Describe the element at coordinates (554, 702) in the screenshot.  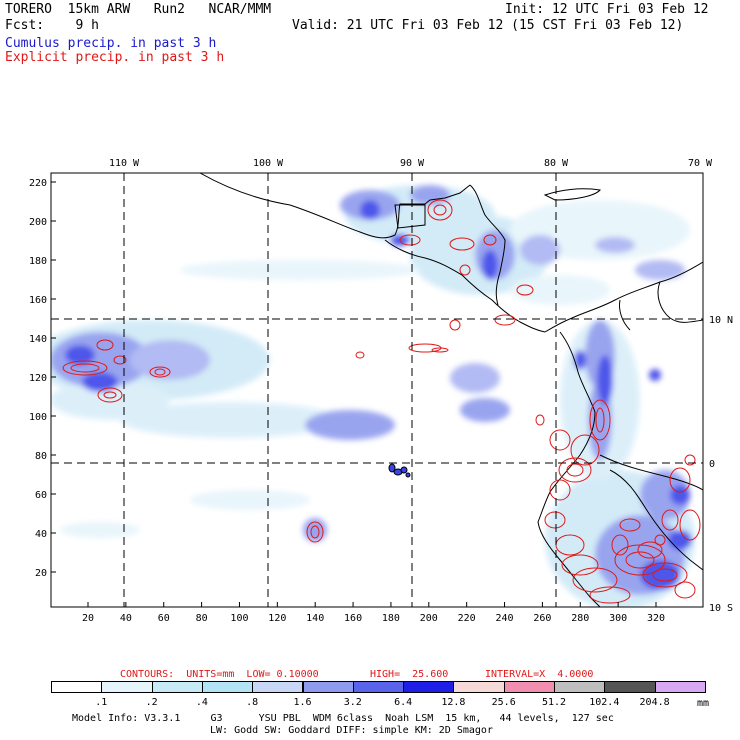
I see `legend-value: 51.2` at that location.